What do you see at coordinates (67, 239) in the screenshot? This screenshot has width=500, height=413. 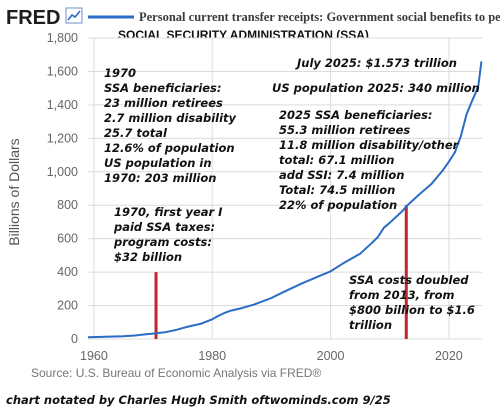 I see `y-tick-label: 600` at bounding box center [67, 239].